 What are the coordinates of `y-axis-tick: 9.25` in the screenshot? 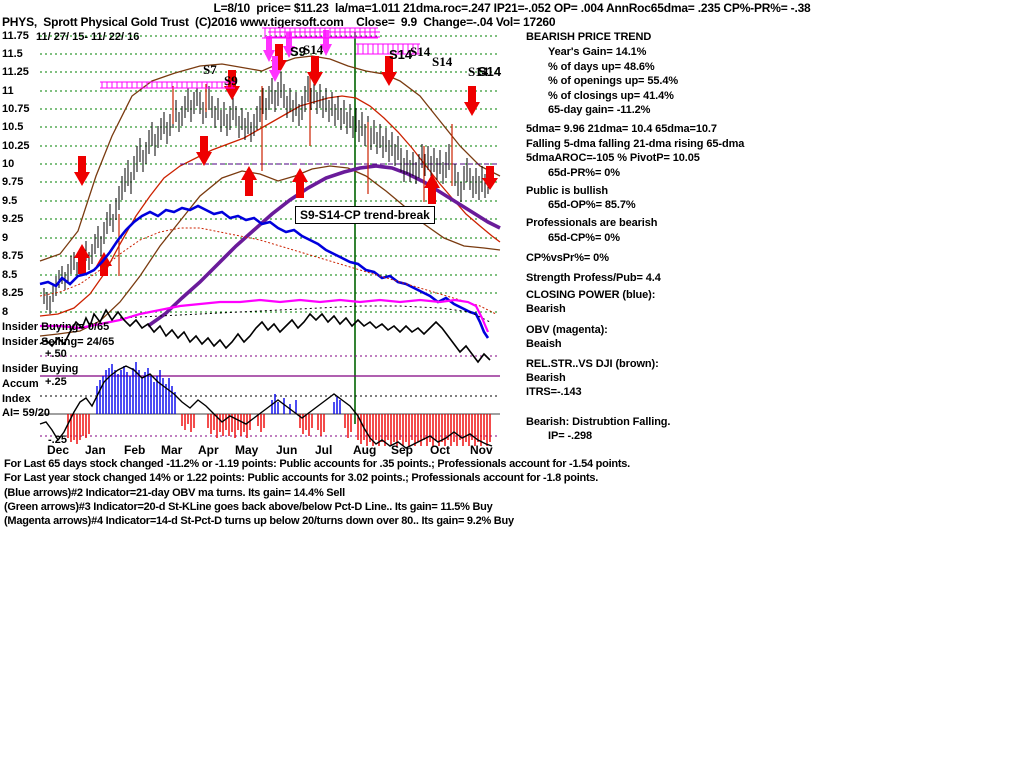 It's located at (13, 219).